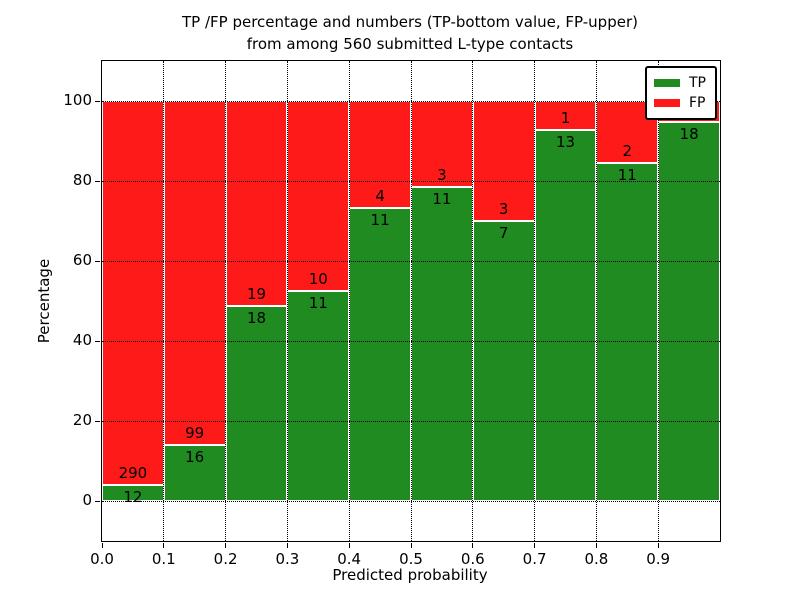 This screenshot has width=800, height=600. I want to click on legend-swatch-fp-icon, so click(667, 103).